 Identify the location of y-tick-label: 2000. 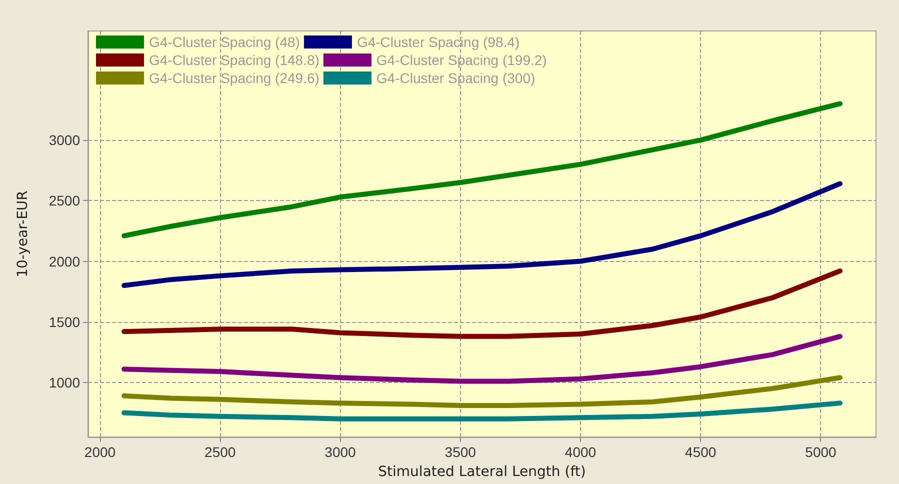
(64, 261).